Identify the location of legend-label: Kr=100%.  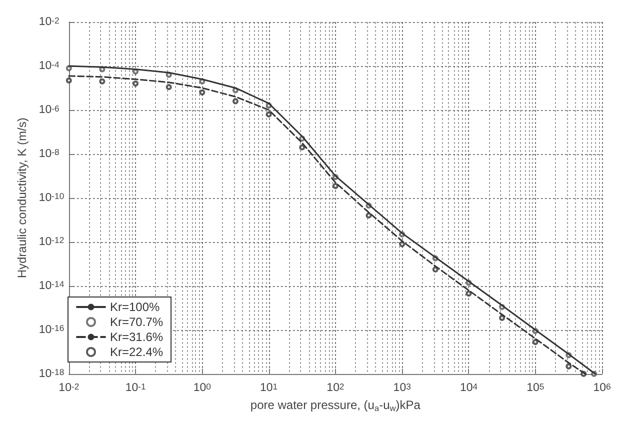
(135, 307).